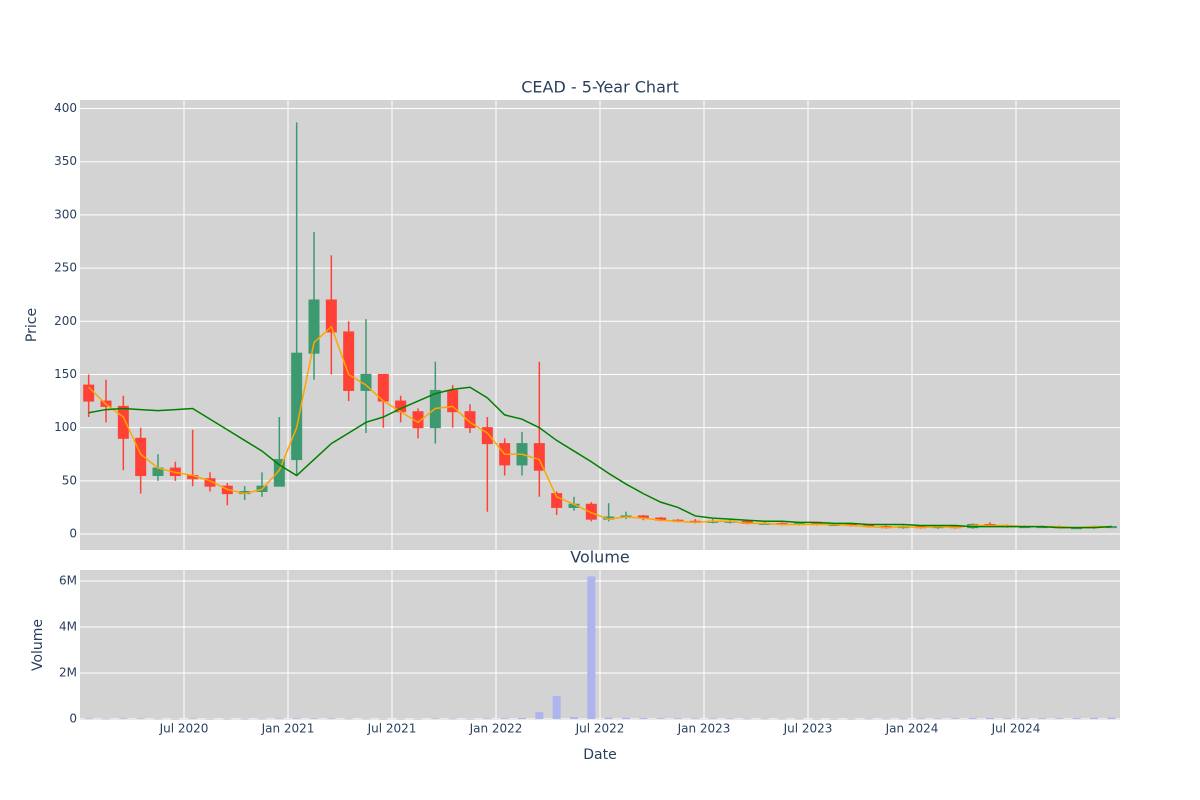  Describe the element at coordinates (600, 729) in the screenshot. I see `x-tick-label: Jul 2022` at that location.